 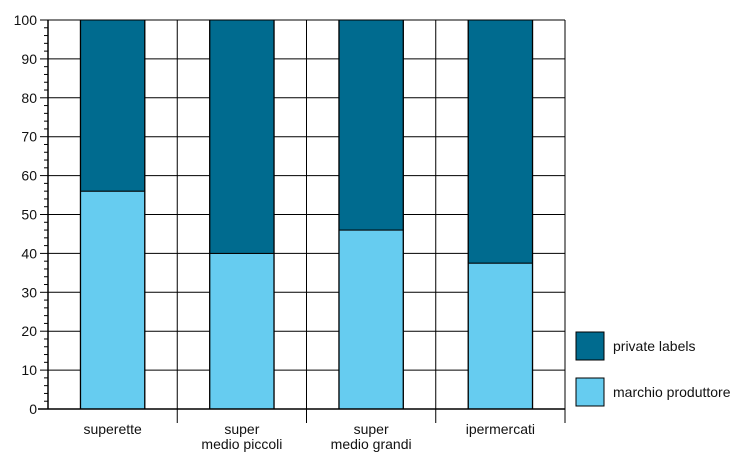 What do you see at coordinates (500, 429) in the screenshot?
I see `x-tick-label: ipermercati` at bounding box center [500, 429].